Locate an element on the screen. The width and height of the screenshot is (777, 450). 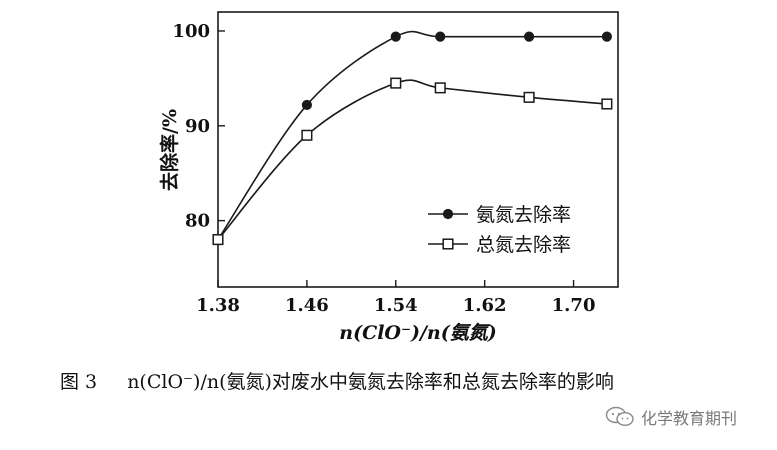
y-tick-label: 80 is located at coordinates (197, 221).